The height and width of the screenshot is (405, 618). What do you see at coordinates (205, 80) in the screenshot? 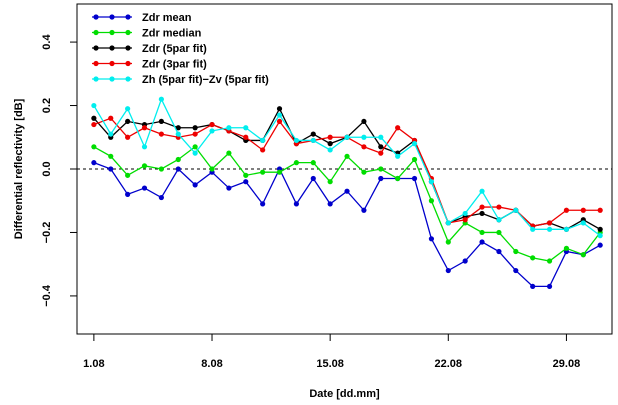
I see `legend-label: Zh (5par fit)−Zv (5par fit)` at bounding box center [205, 80].